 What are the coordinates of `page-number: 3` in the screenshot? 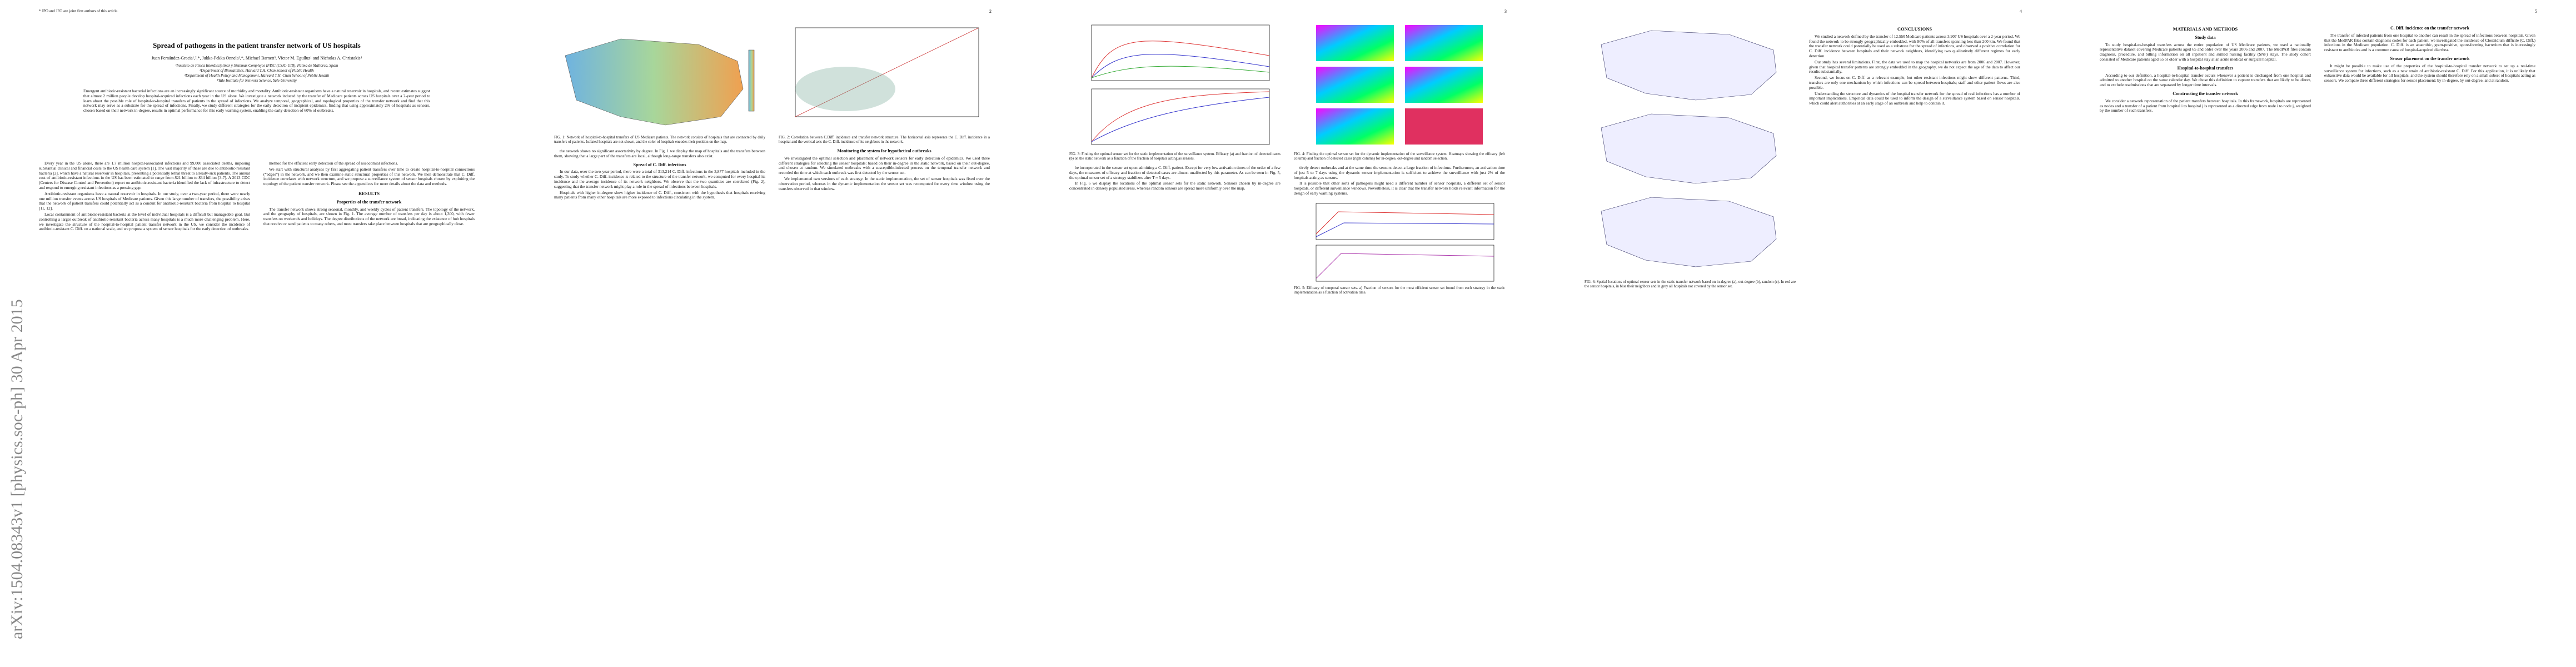 It's located at (1505, 11).